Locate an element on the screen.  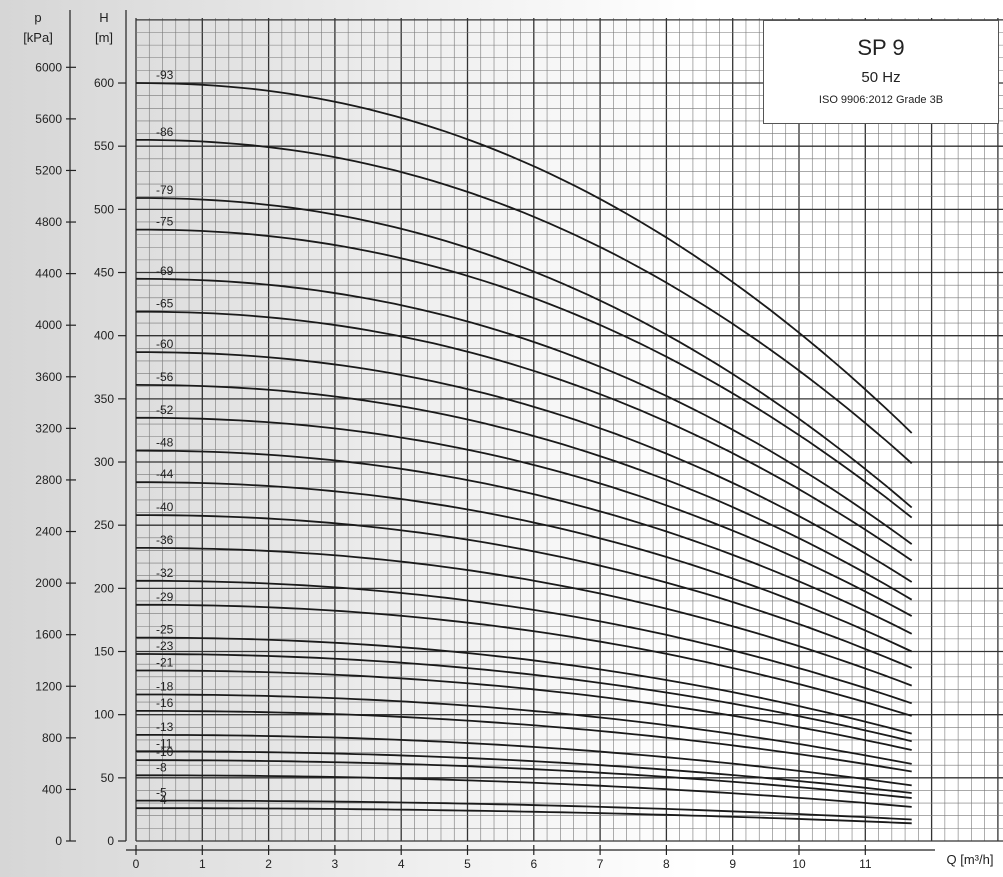
x-tick-label: 6 is located at coordinates (533, 864).